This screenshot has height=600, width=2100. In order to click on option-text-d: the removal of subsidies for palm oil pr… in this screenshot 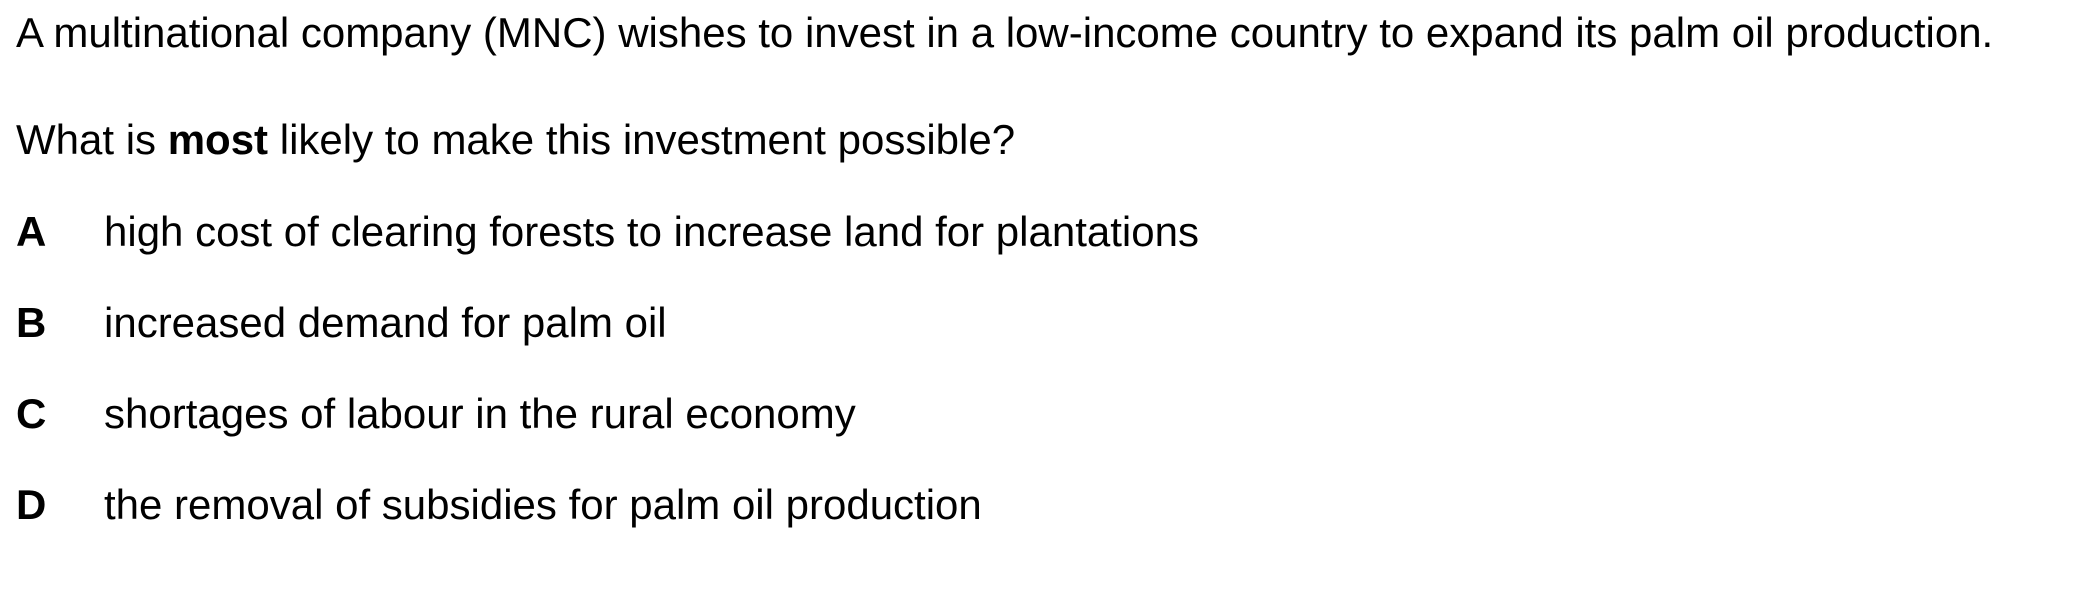, I will do `click(543, 504)`.